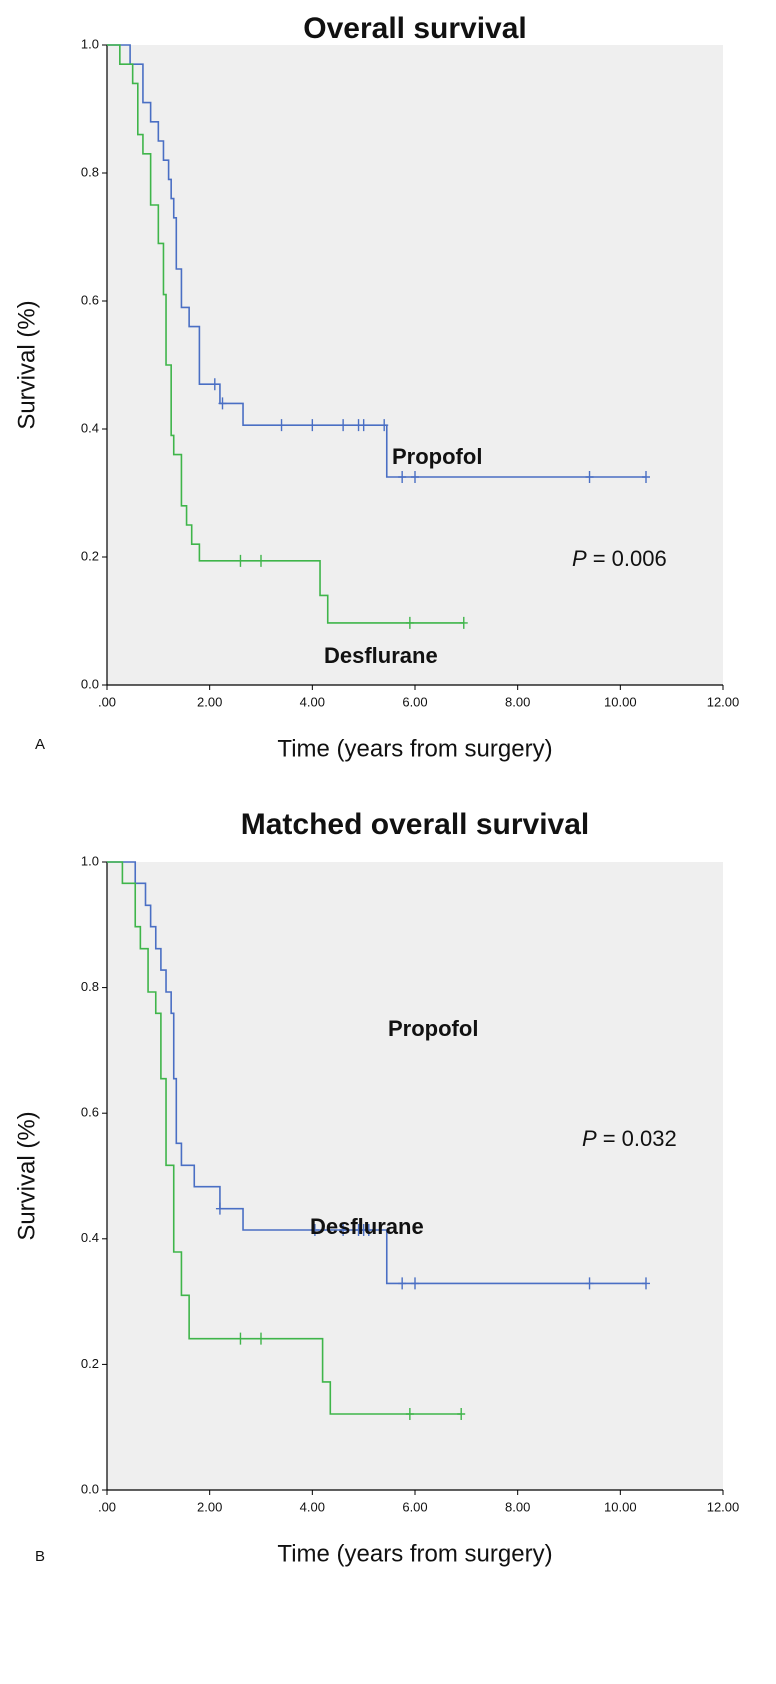 This screenshot has width=776, height=1684. What do you see at coordinates (40, 744) in the screenshot?
I see `panel-label: A` at bounding box center [40, 744].